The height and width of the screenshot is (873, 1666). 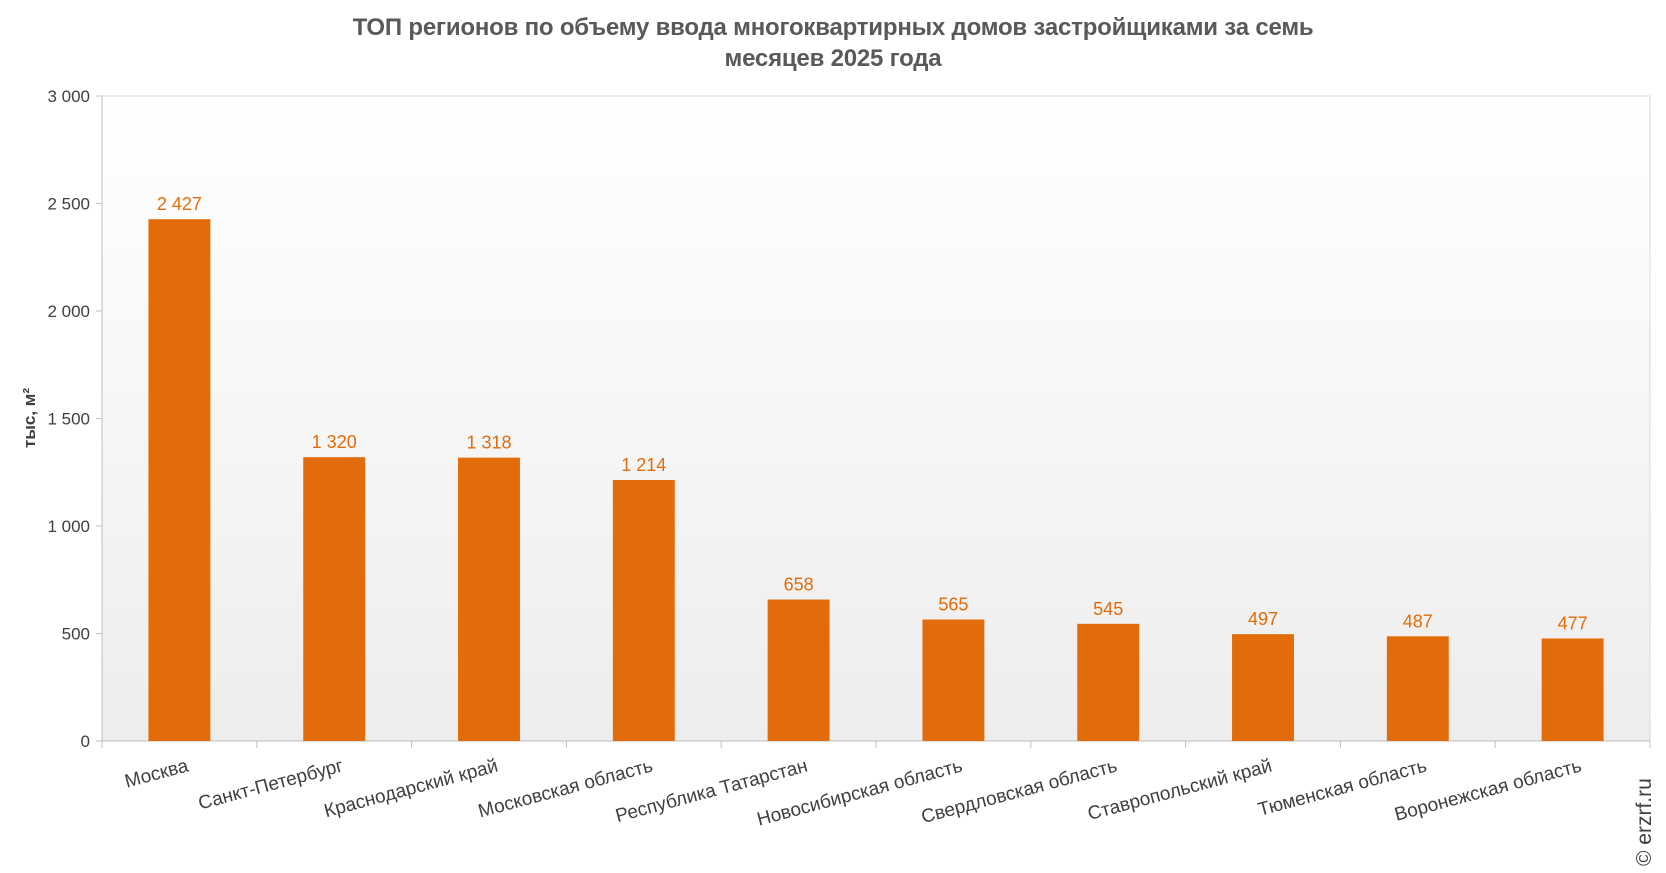 What do you see at coordinates (1573, 623) in the screenshot?
I see `data-label: 477` at bounding box center [1573, 623].